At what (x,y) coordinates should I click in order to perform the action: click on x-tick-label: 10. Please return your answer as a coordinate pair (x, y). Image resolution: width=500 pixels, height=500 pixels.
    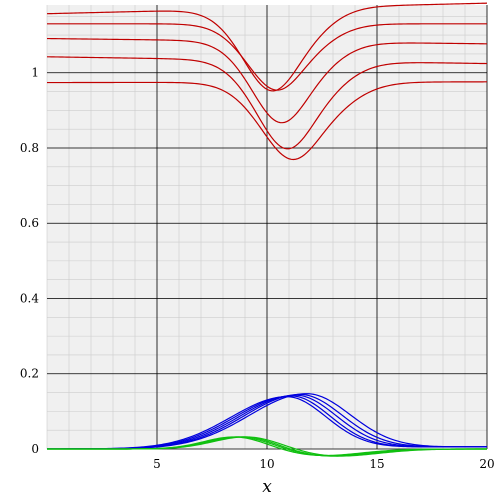
    Looking at the image, I should click on (266, 464).